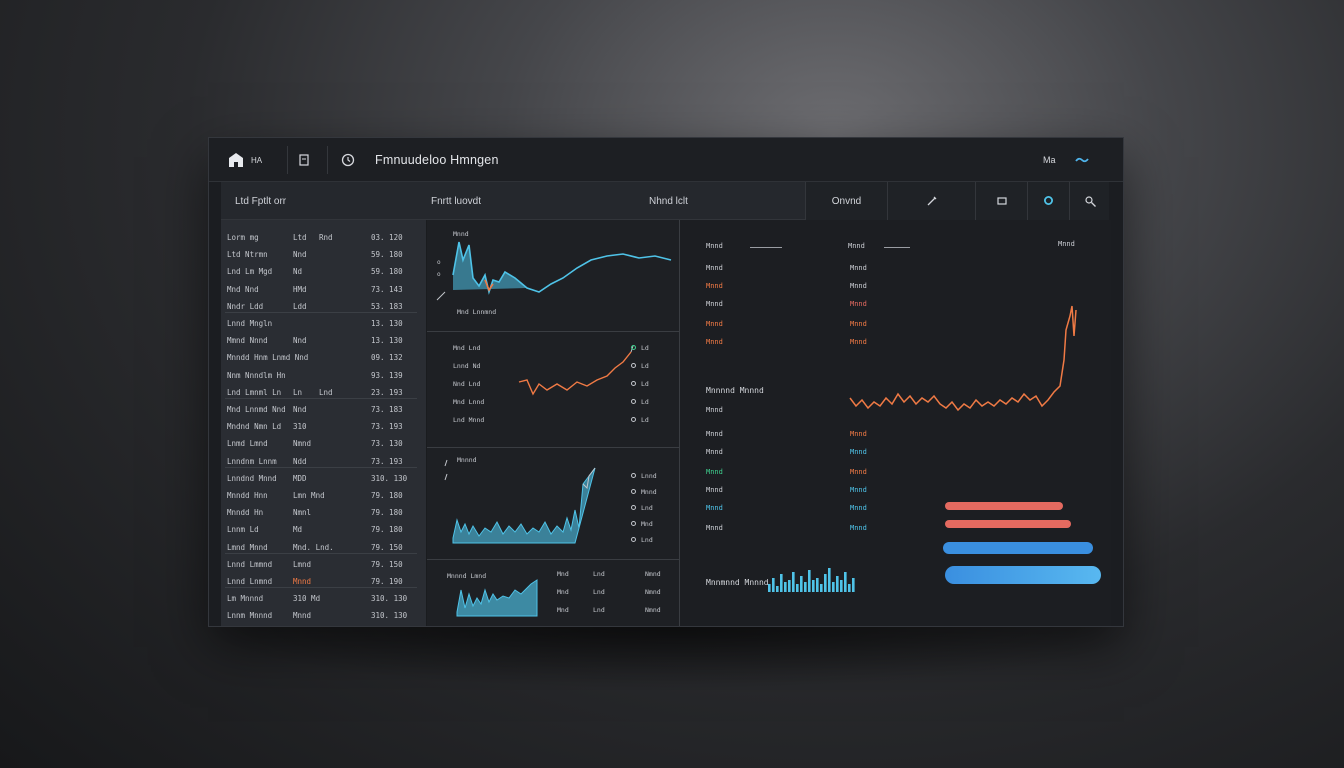 The image size is (1344, 768). Describe the element at coordinates (324, 306) in the screenshot. I see `table-row: Nndr Ldd Ldd 53. 183` at that location.